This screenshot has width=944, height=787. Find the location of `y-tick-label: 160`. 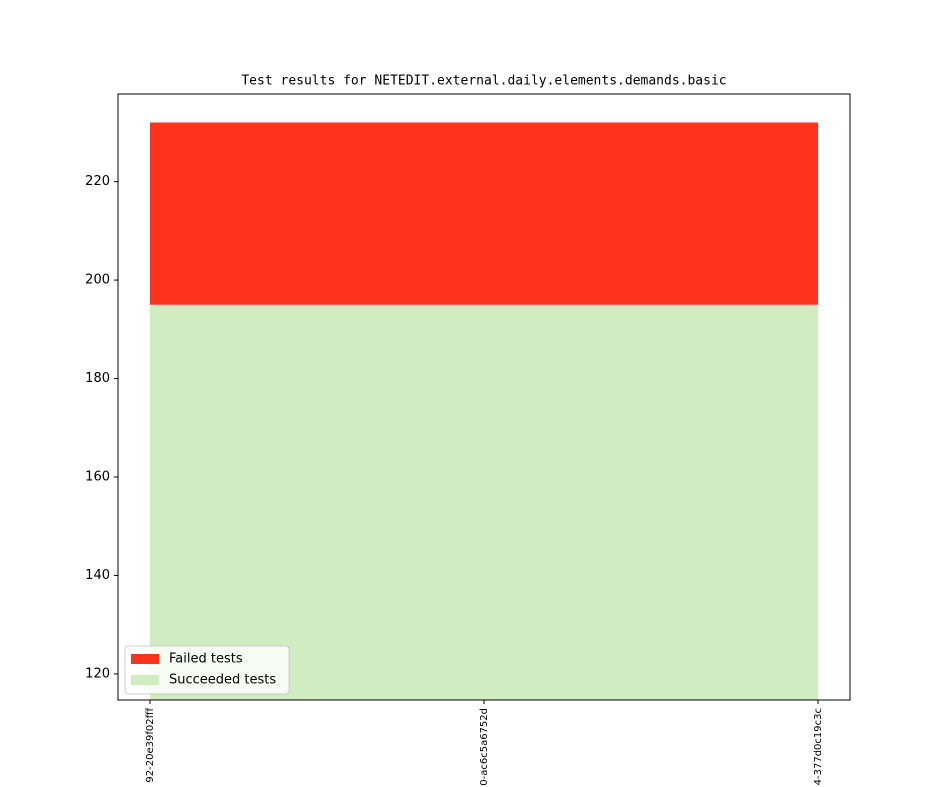

y-tick-label: 160 is located at coordinates (97, 476).